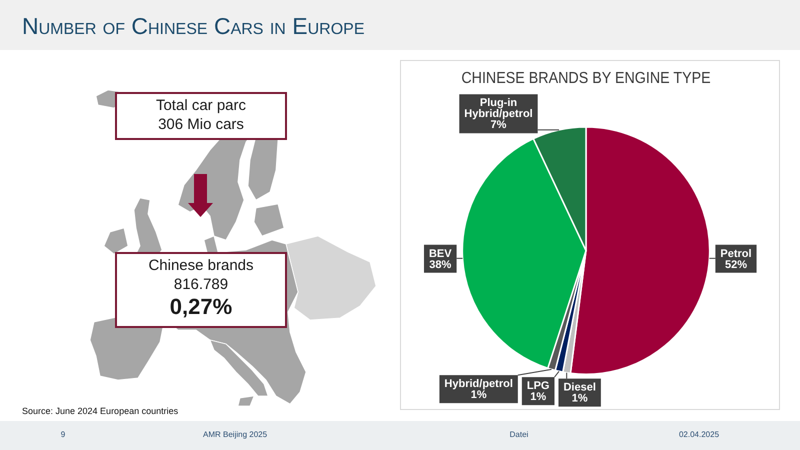 This screenshot has height=450, width=800. Describe the element at coordinates (519, 434) in the screenshot. I see `text: Datei` at that location.